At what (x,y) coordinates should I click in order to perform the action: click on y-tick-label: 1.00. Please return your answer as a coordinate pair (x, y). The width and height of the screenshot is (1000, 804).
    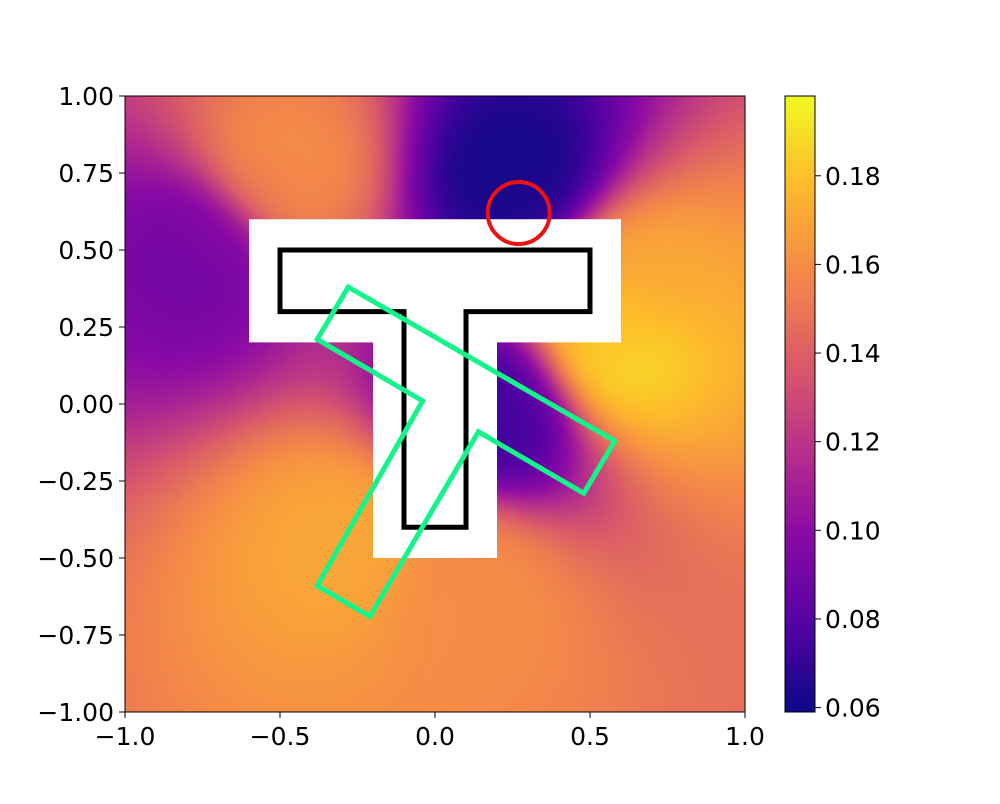
    Looking at the image, I should click on (86, 96).